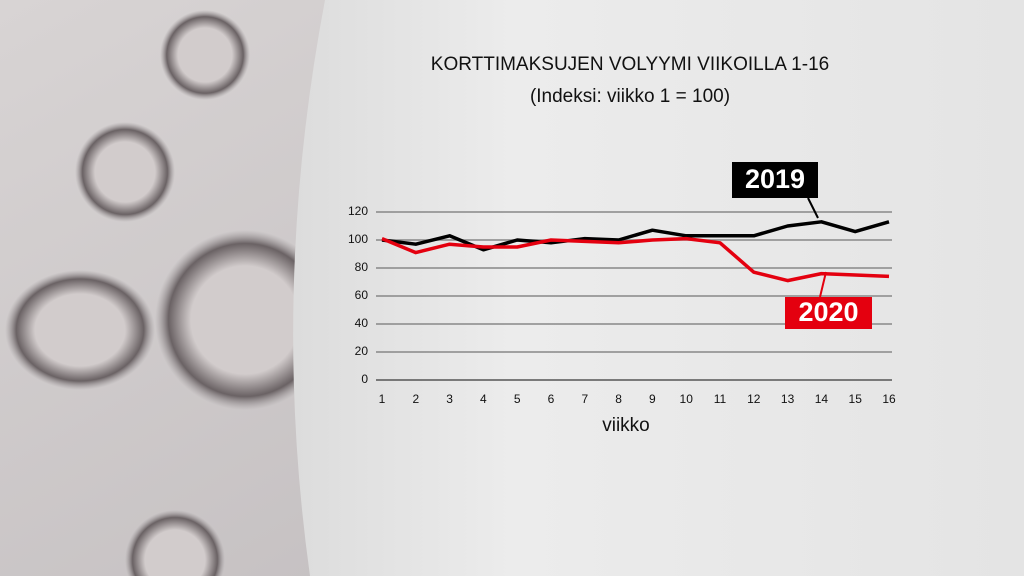  I want to click on y-tick-label: 0, so click(364, 379).